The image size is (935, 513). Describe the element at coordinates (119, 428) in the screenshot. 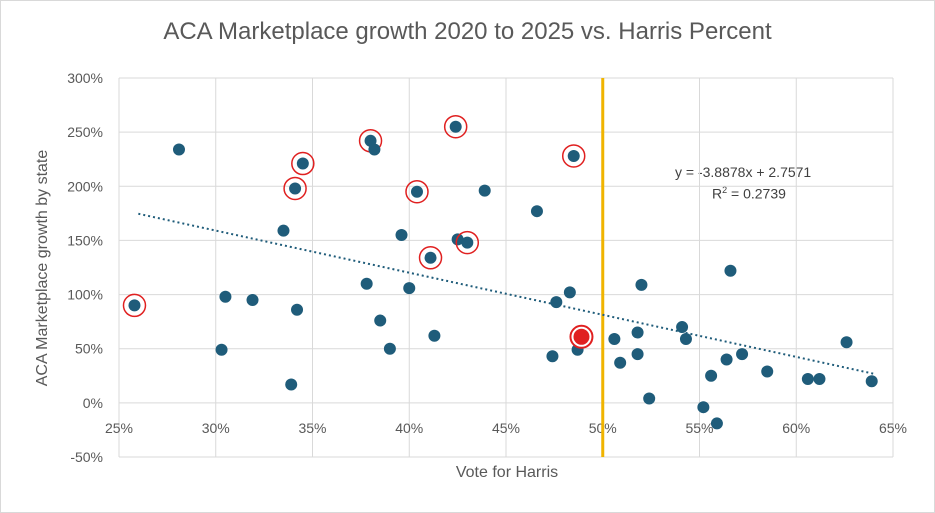

I see `x-tick-label: 25%` at that location.